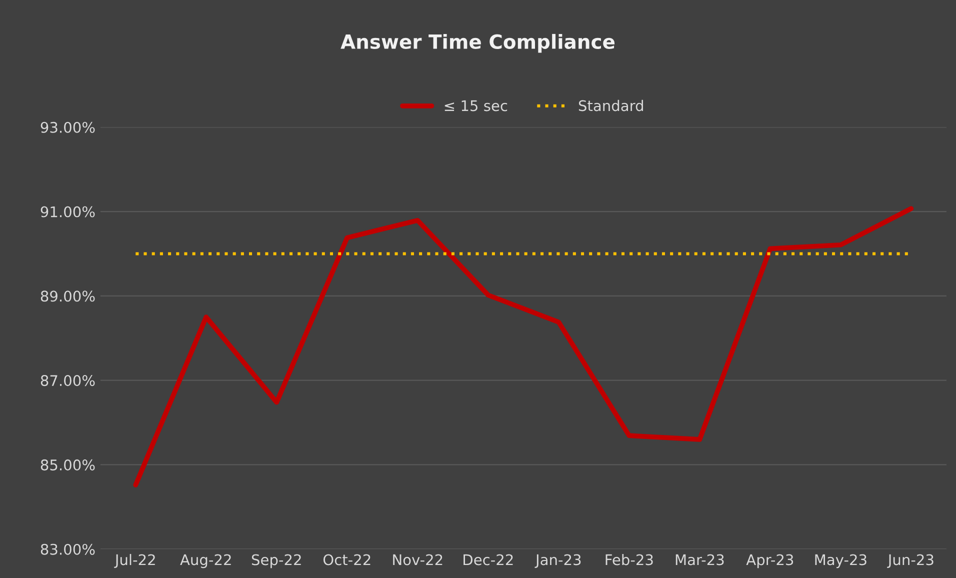 The height and width of the screenshot is (578, 956). What do you see at coordinates (67, 549) in the screenshot?
I see `y-tick-label: 83.00%` at bounding box center [67, 549].